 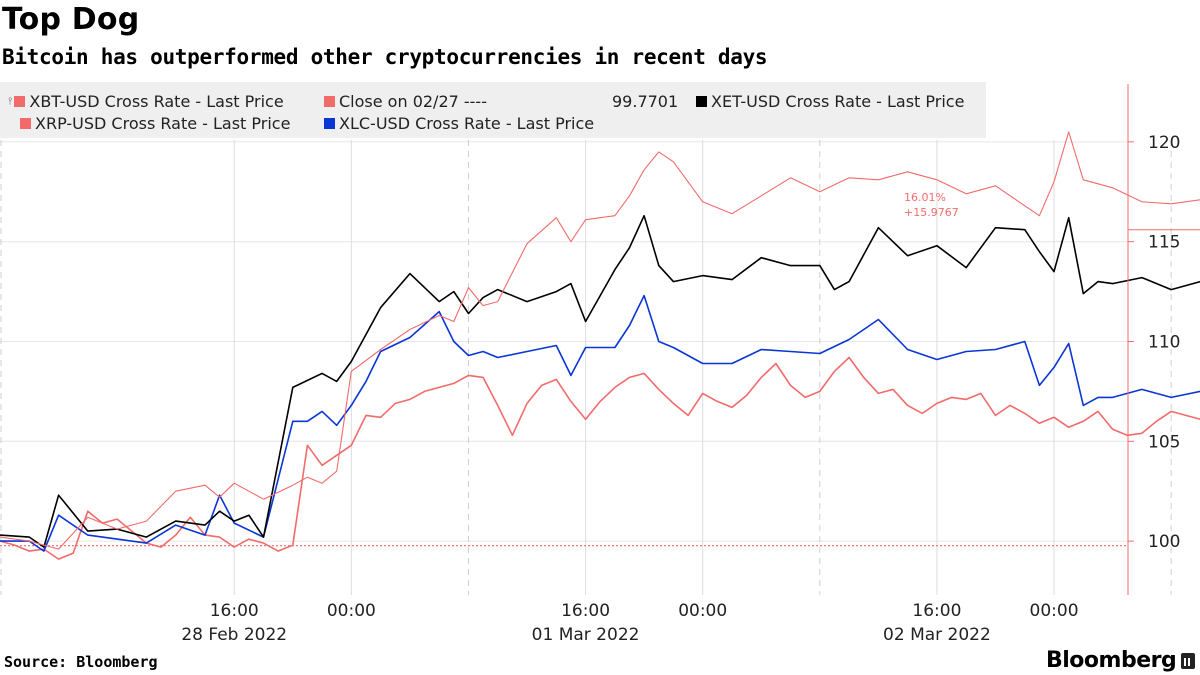 What do you see at coordinates (1164, 243) in the screenshot?
I see `y-tick-label: 115` at bounding box center [1164, 243].